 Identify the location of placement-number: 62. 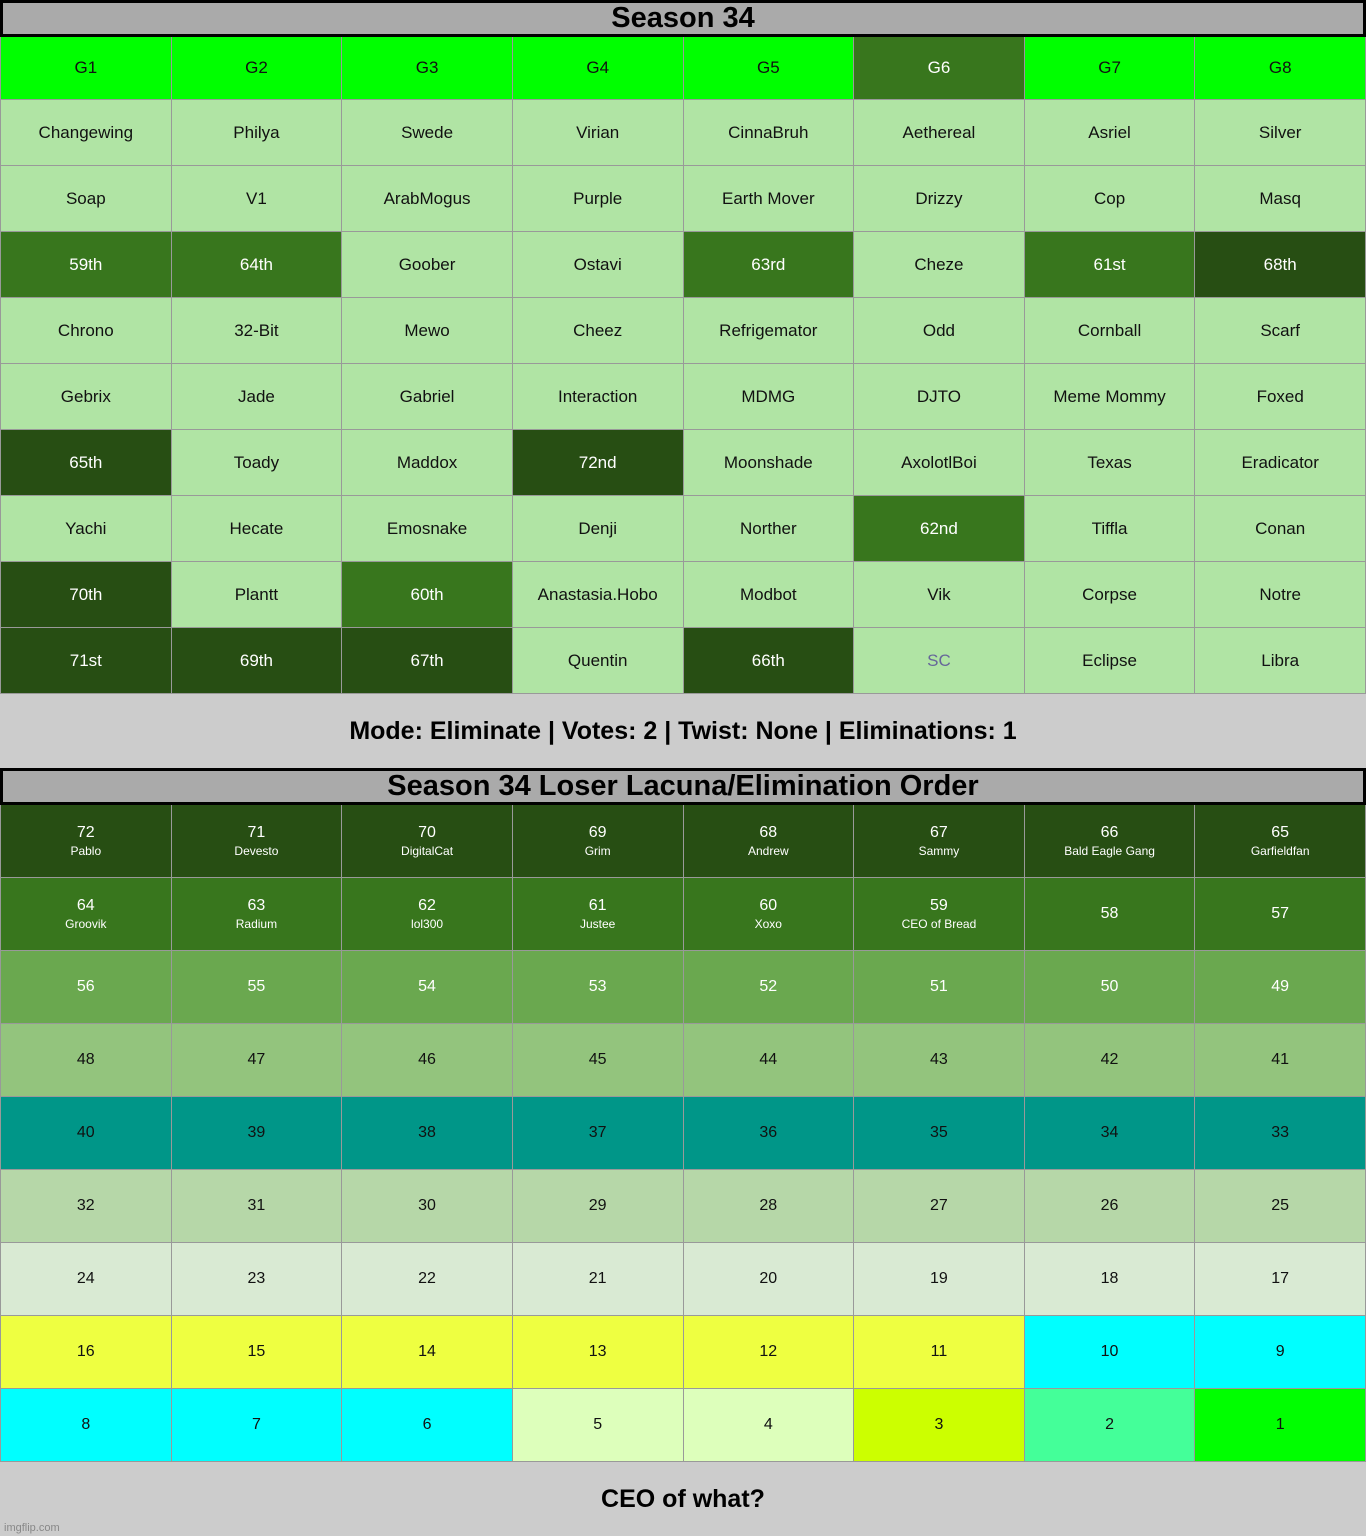
(427, 905).